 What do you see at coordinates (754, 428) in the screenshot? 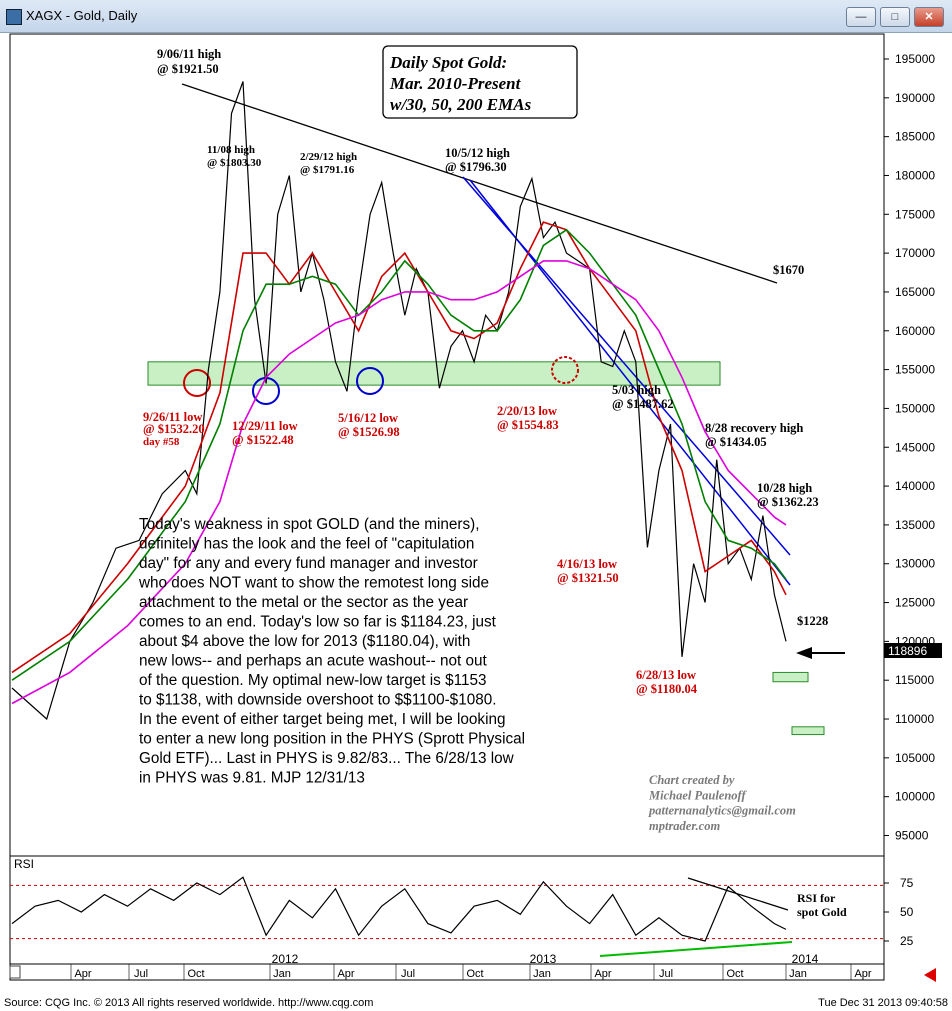
I see `price-annotation: 8/28 recovery high` at bounding box center [754, 428].